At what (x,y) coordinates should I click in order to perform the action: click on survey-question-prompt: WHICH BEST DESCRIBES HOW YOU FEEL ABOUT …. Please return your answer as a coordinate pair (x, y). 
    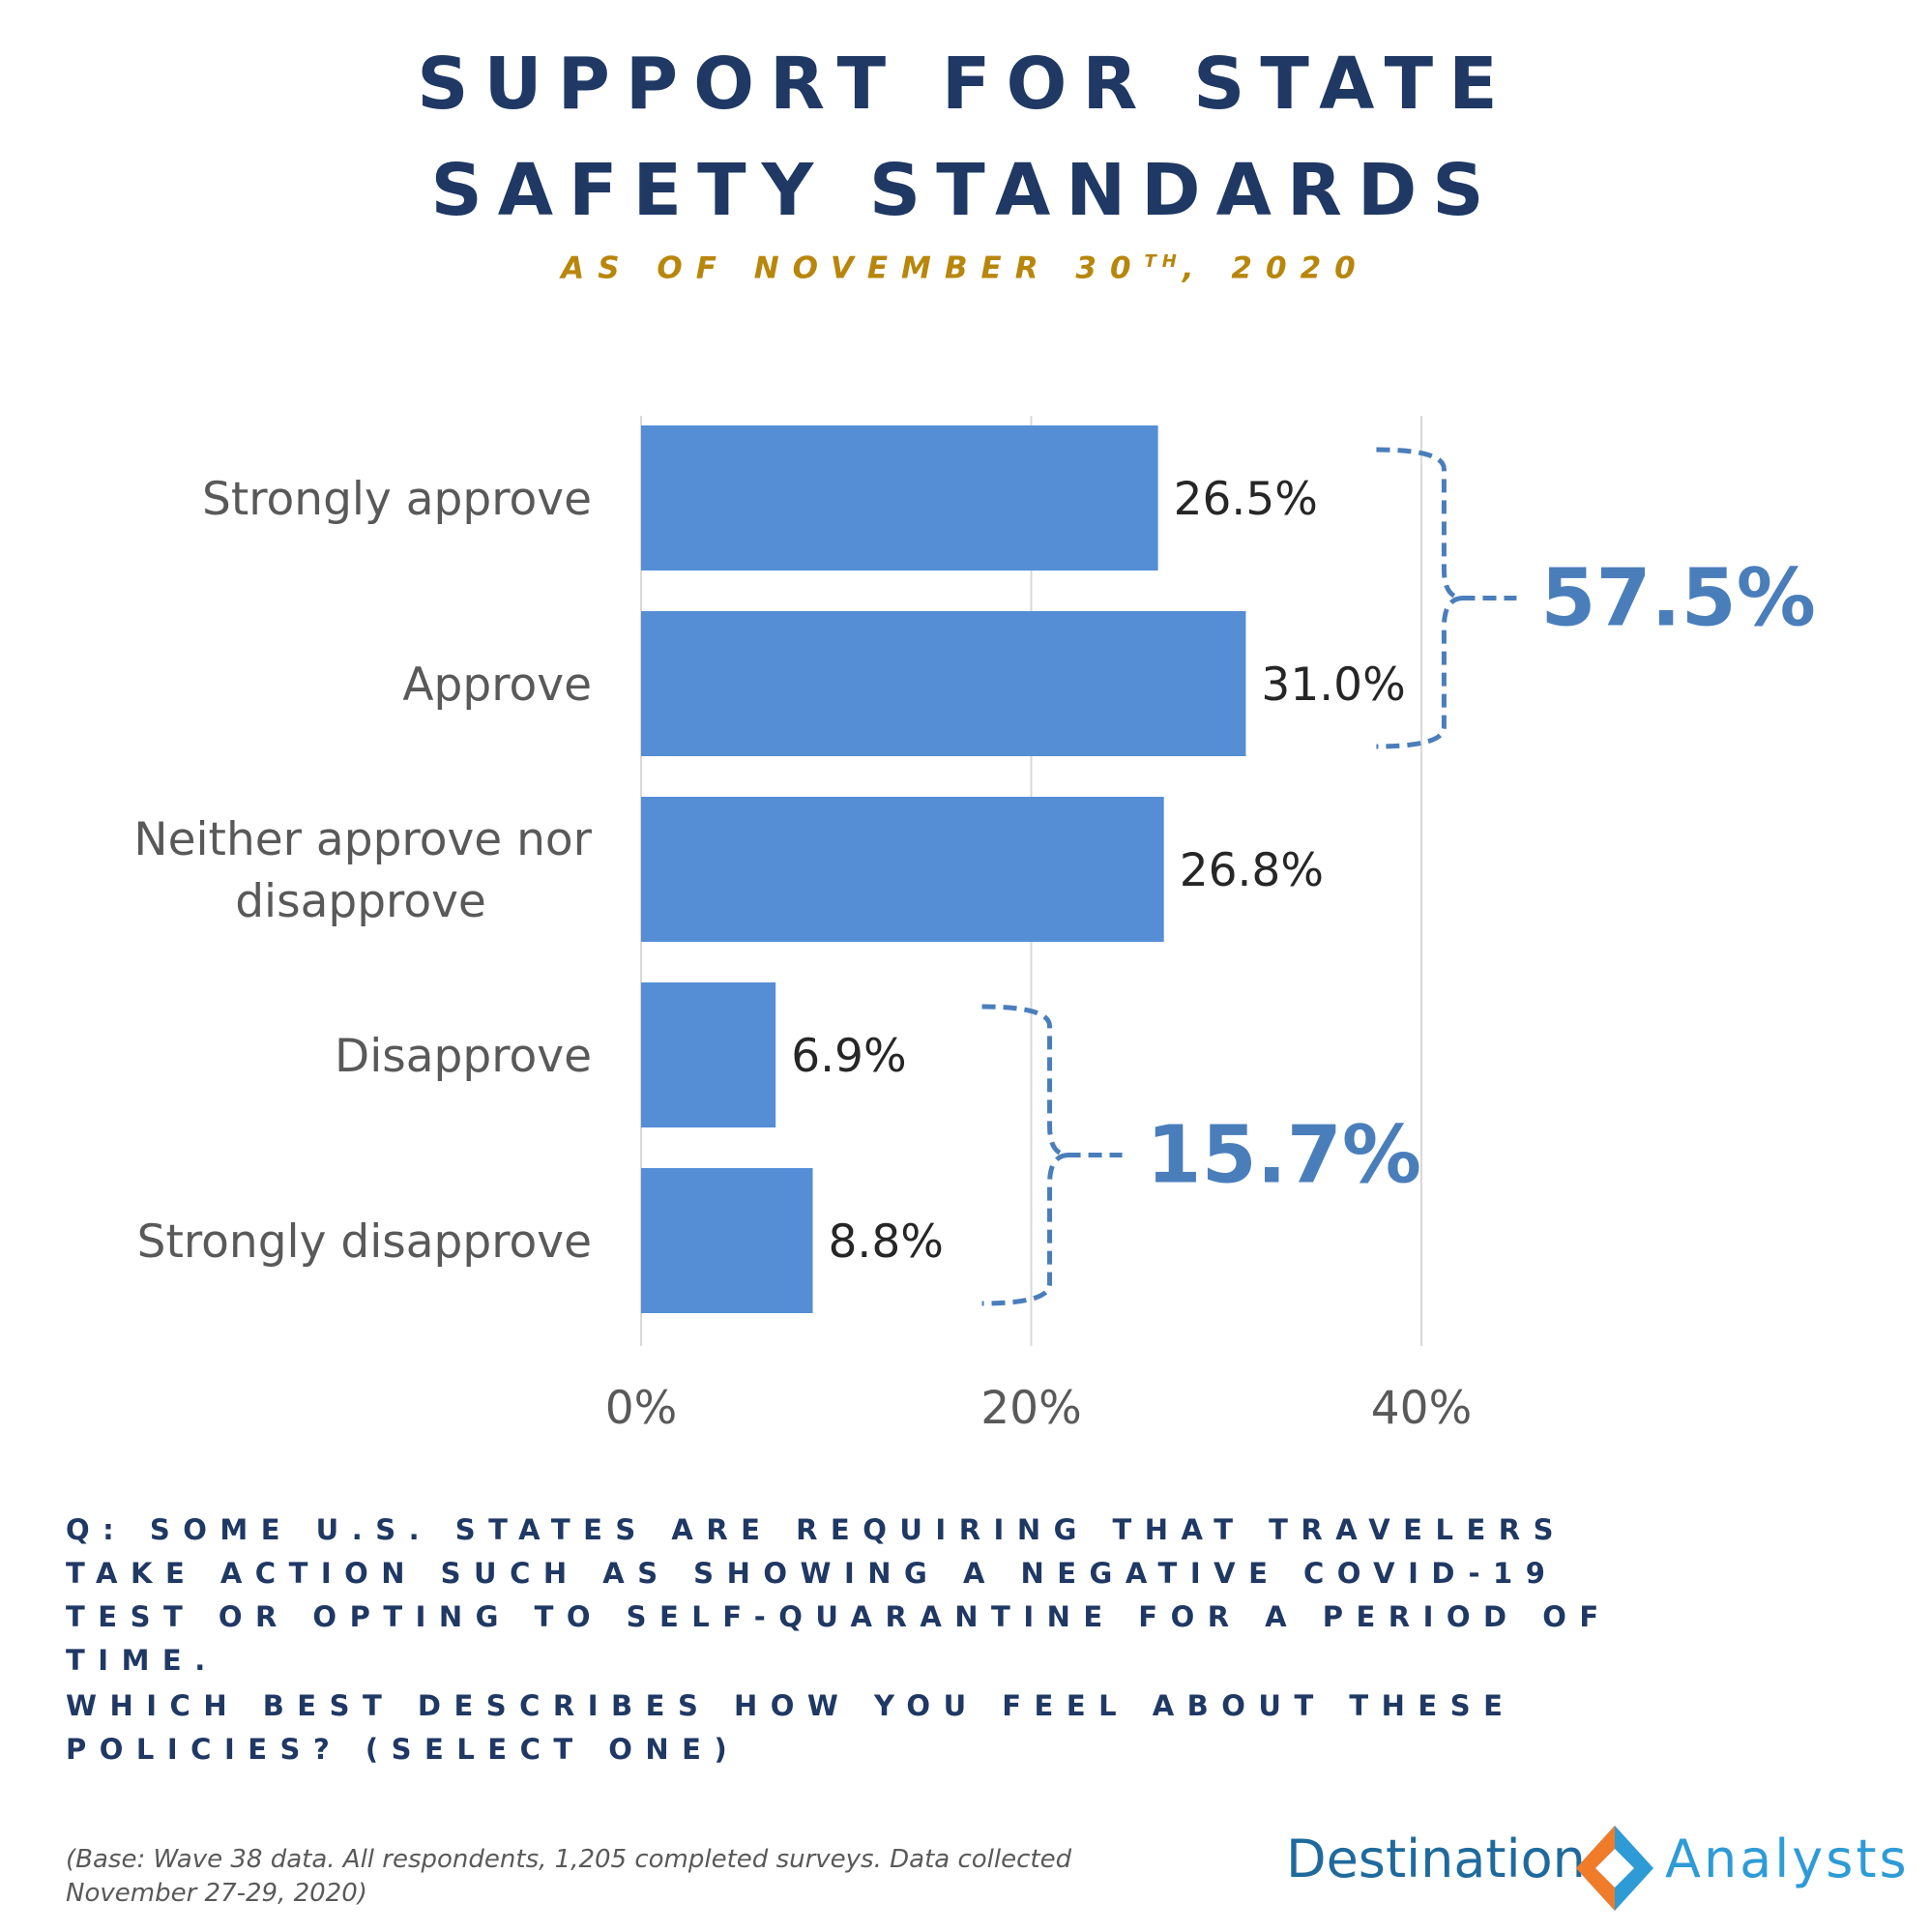
    Looking at the image, I should click on (791, 1727).